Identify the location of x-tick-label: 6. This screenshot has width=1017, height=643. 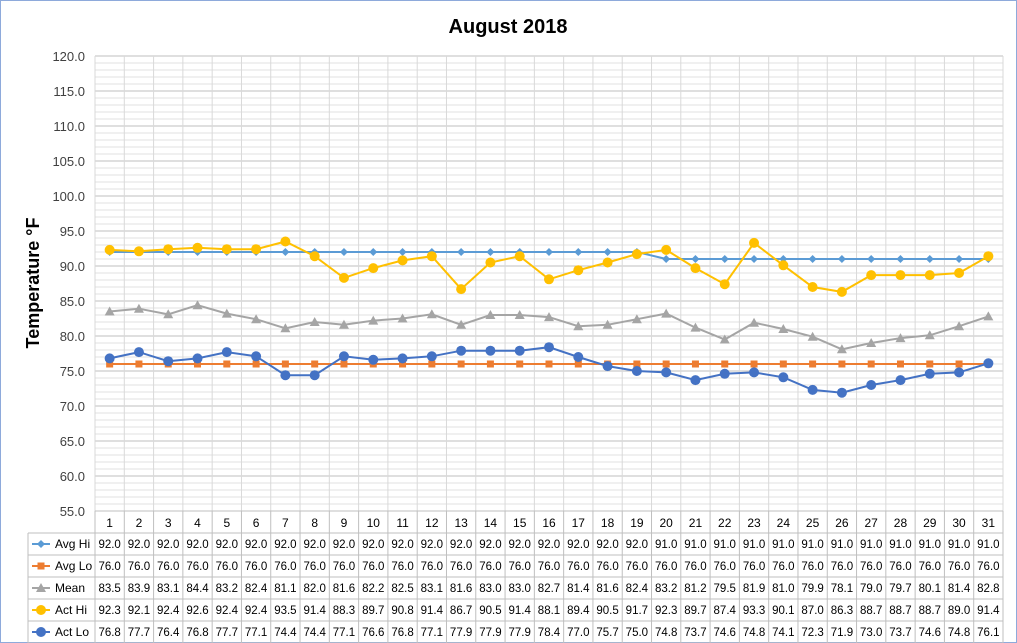
(256, 523).